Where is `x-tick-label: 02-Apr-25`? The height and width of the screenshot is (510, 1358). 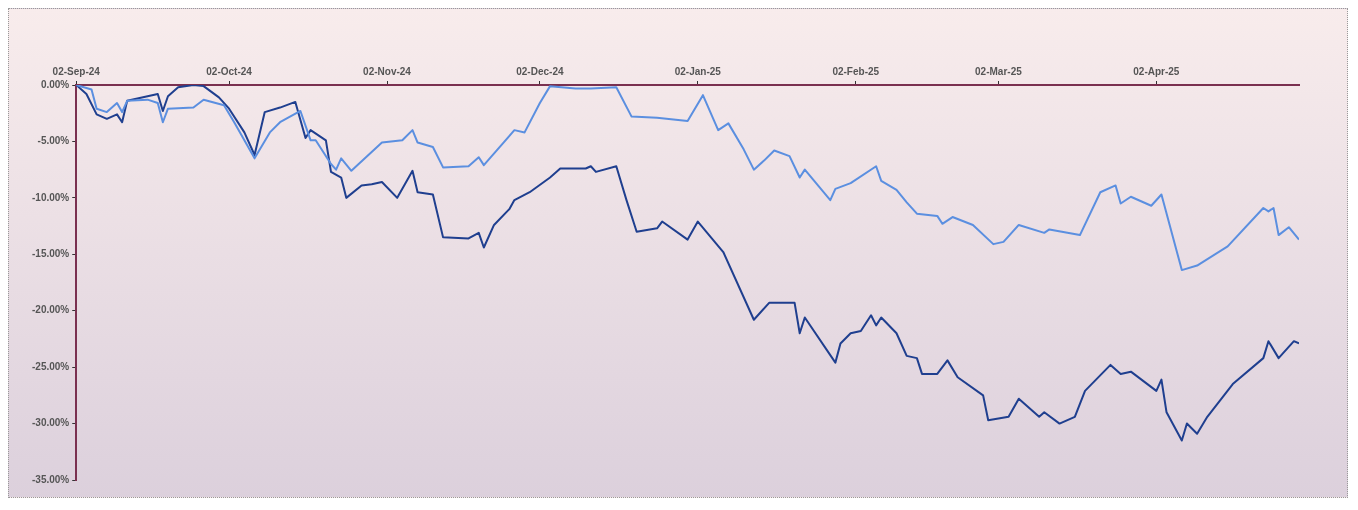 x-tick-label: 02-Apr-25 is located at coordinates (1156, 71).